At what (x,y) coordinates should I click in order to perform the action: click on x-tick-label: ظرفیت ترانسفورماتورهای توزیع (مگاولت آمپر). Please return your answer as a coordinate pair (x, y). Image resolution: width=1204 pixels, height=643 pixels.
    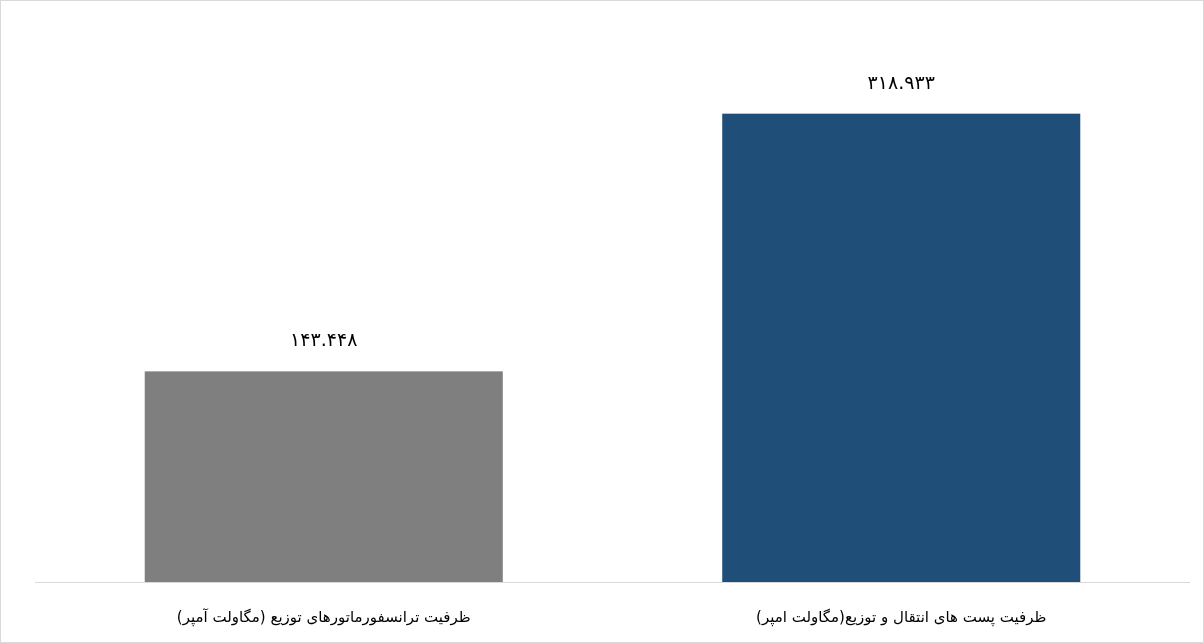
    Looking at the image, I should click on (323, 617).